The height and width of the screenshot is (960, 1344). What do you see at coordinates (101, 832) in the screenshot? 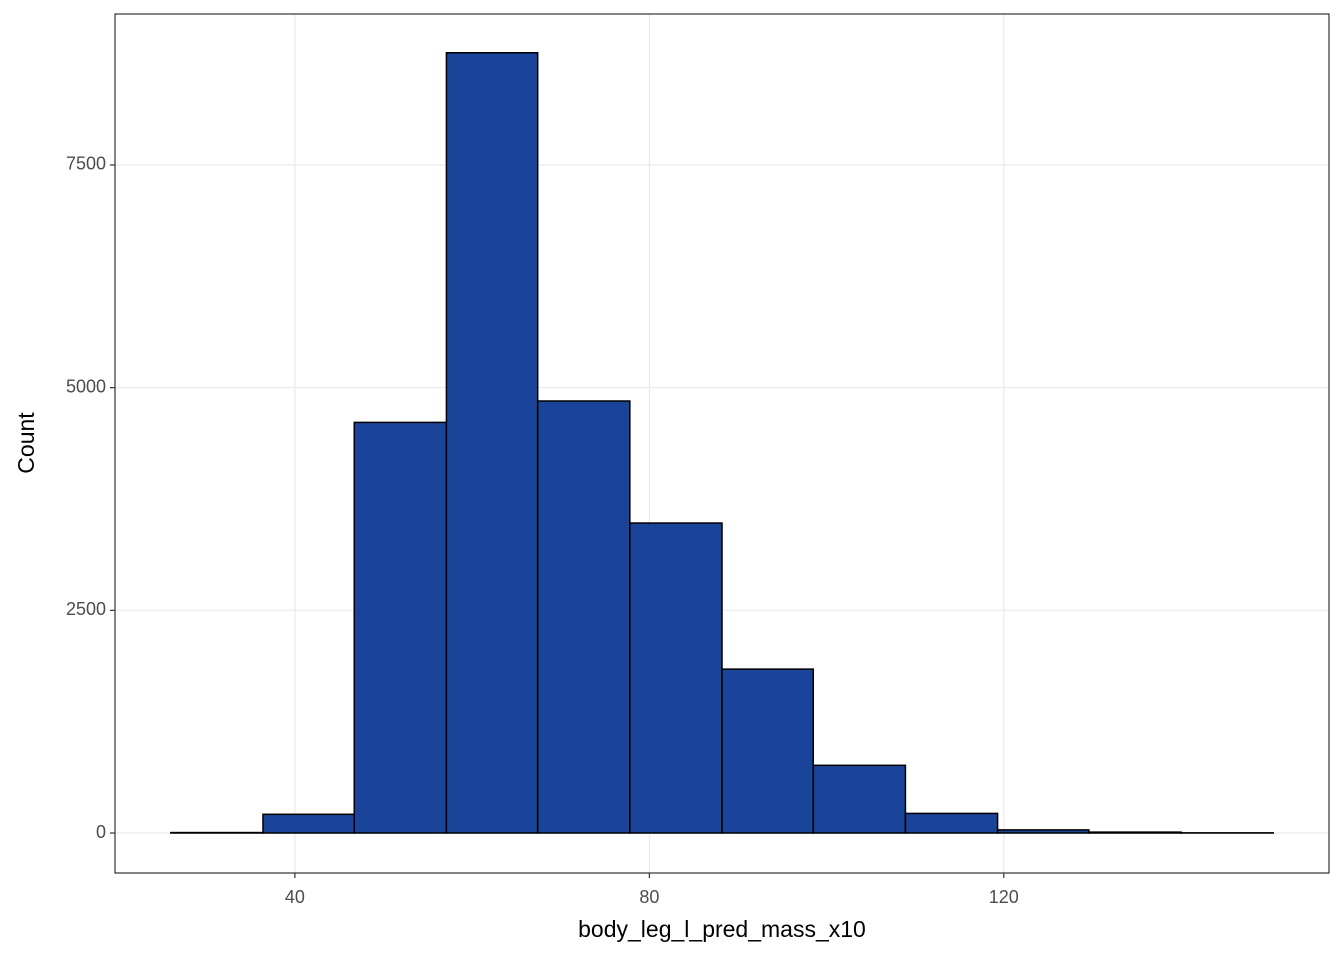
I see `y-tick-label: 0` at bounding box center [101, 832].